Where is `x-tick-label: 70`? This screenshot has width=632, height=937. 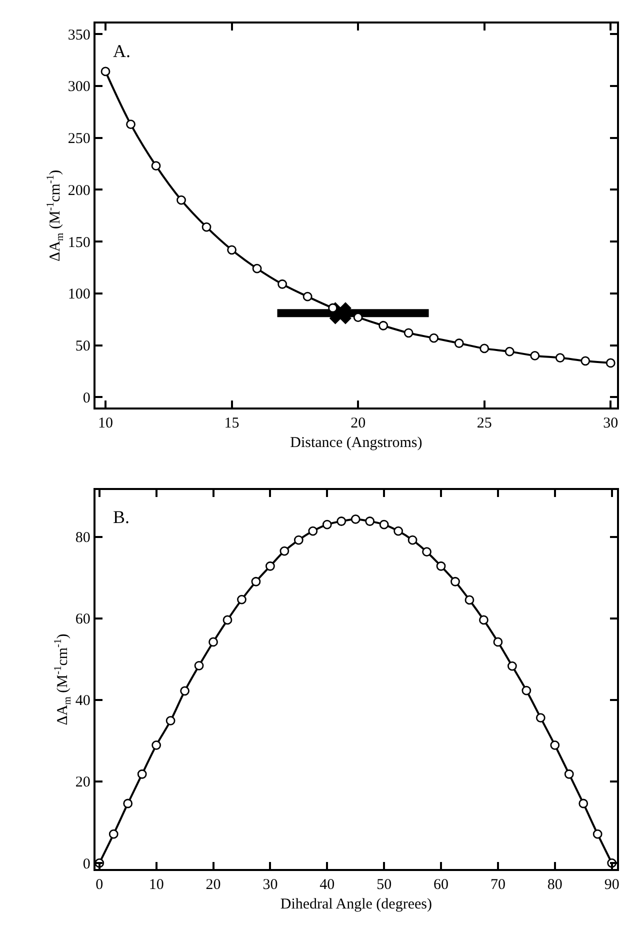
x-tick-label: 70 is located at coordinates (498, 885).